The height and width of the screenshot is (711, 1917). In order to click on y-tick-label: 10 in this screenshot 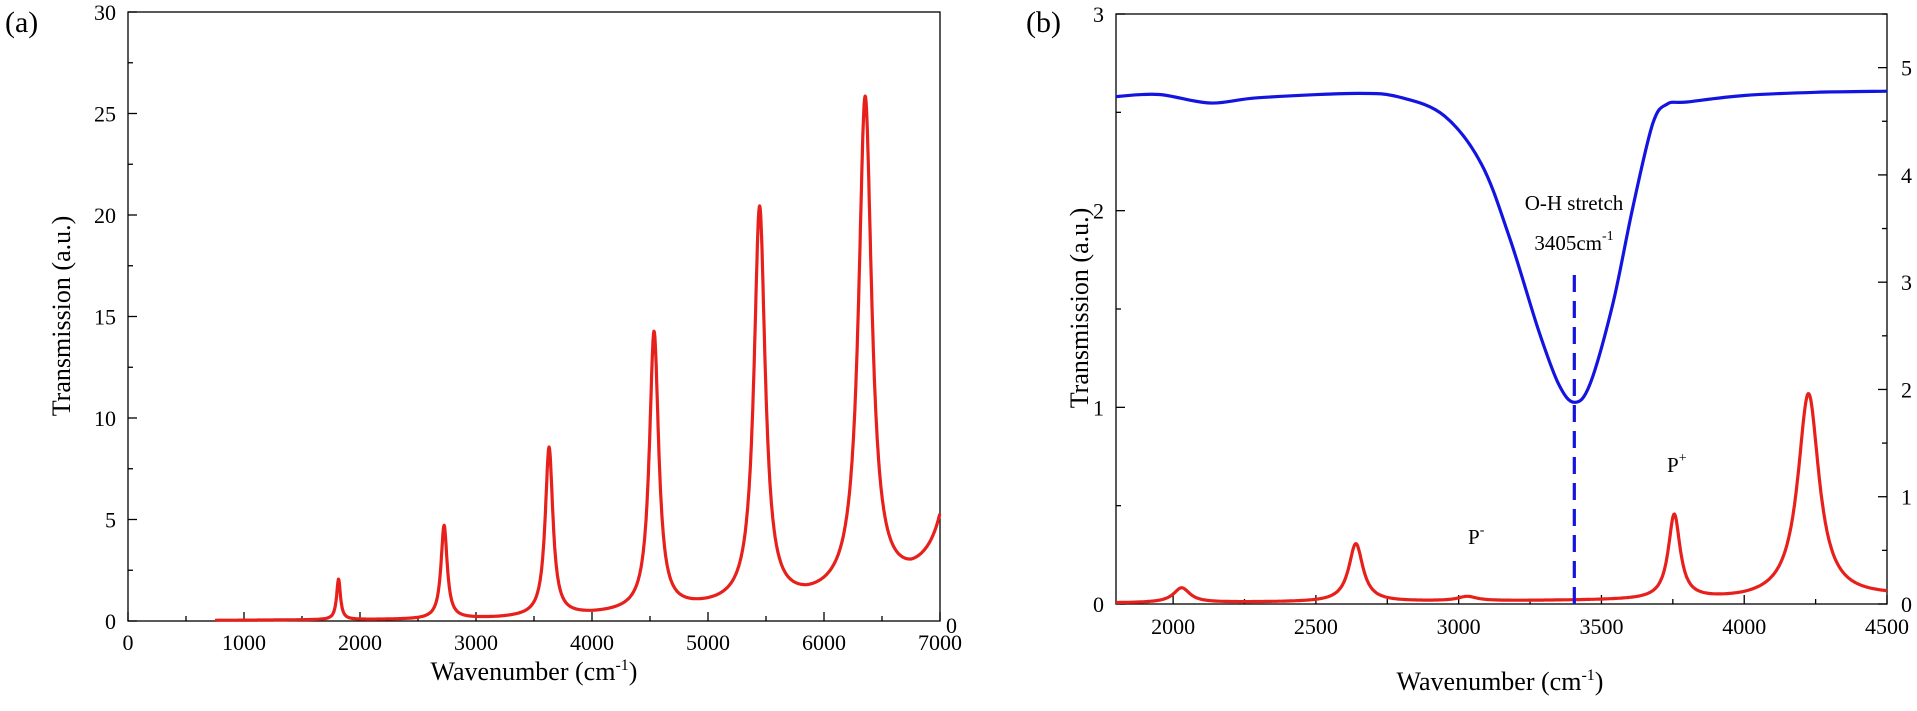, I will do `click(105, 418)`.